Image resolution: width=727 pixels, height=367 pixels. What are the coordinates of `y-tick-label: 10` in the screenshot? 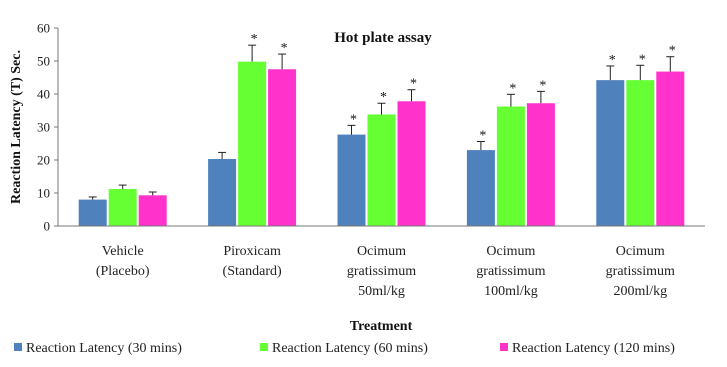 It's located at (43, 193).